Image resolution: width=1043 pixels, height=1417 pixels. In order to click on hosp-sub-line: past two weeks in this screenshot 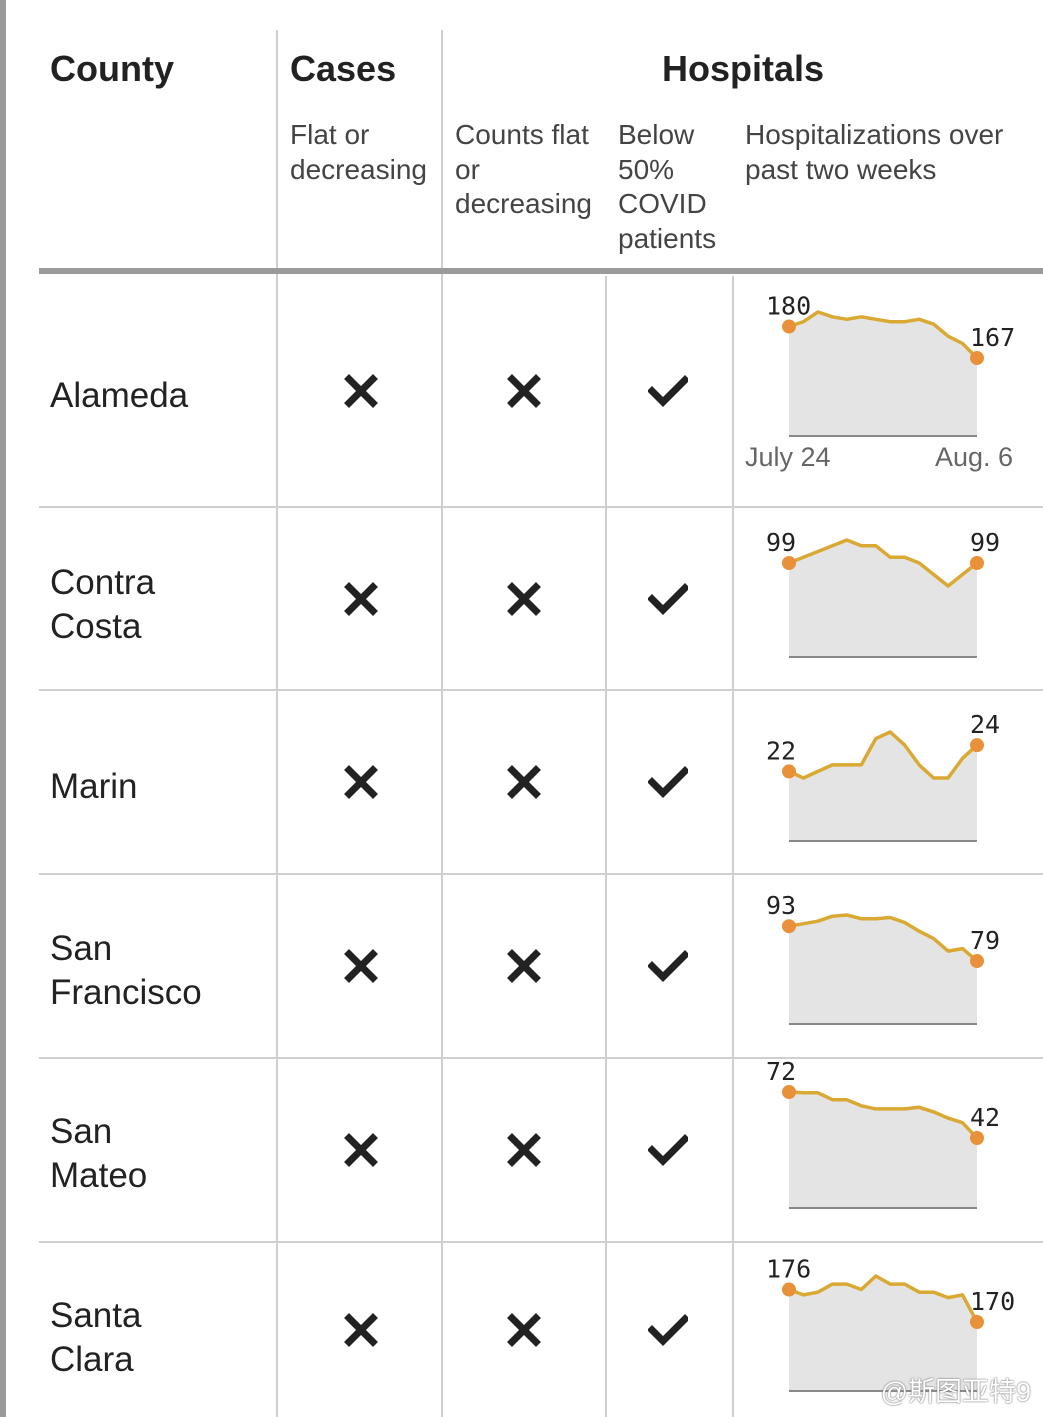, I will do `click(841, 169)`.